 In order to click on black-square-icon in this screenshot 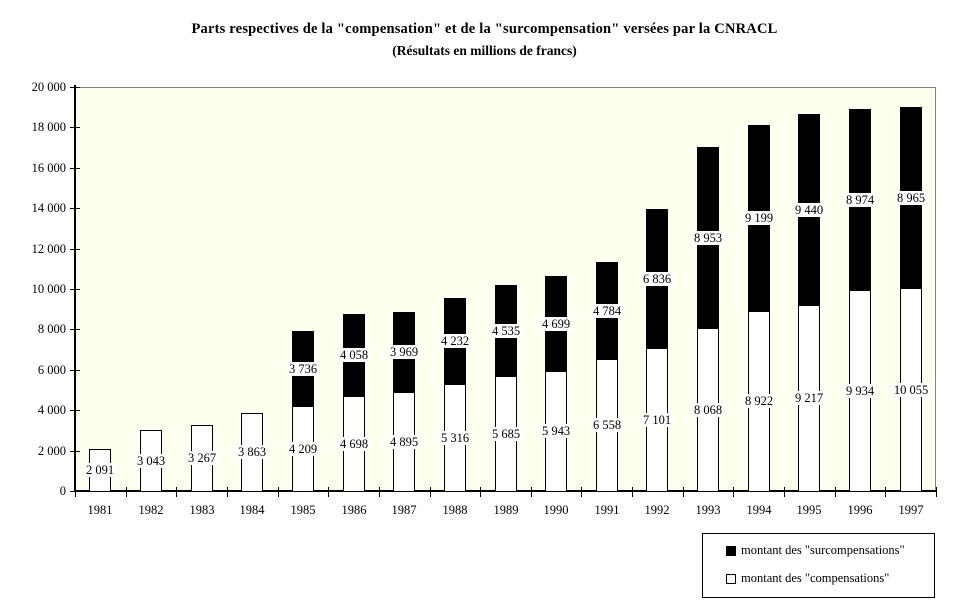, I will do `click(731, 550)`.